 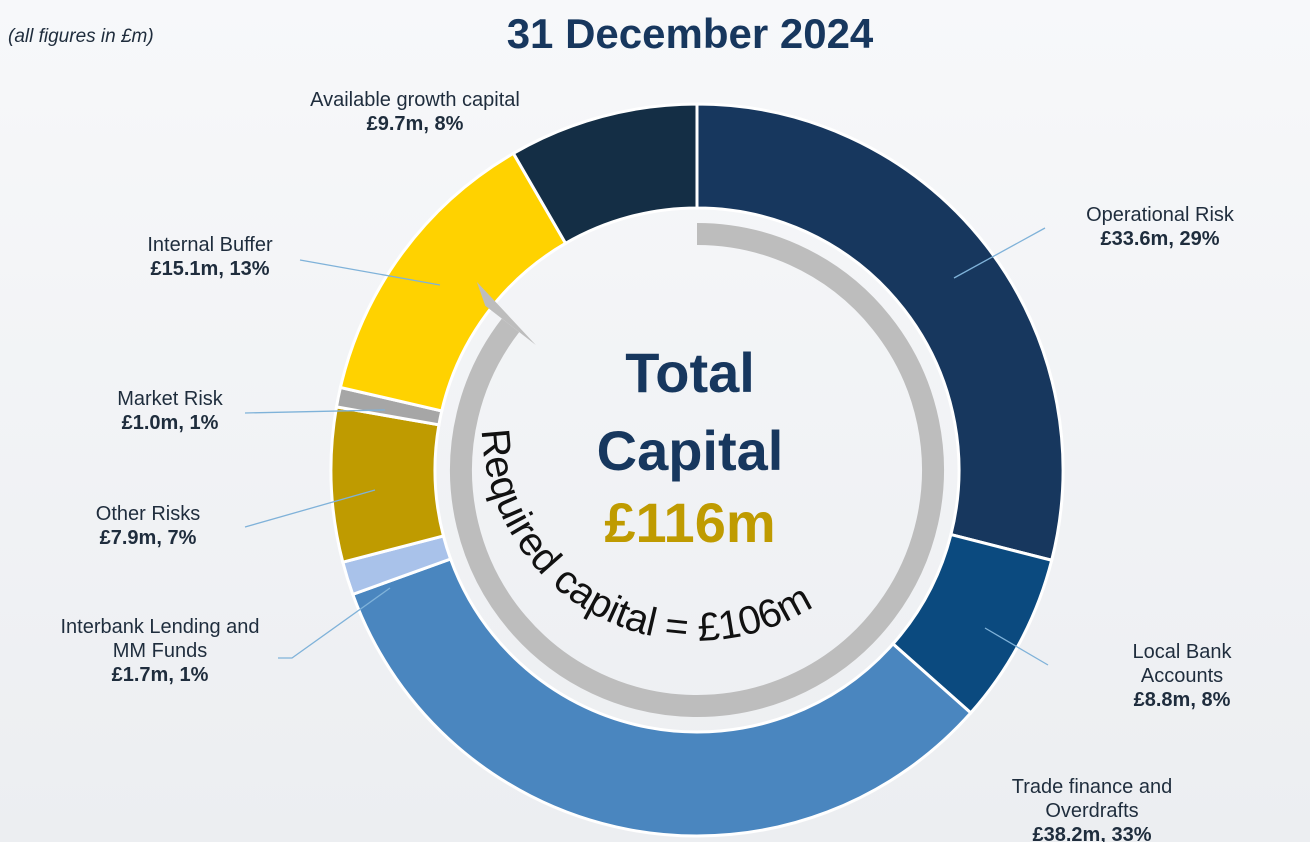 I want to click on segment-label: Trade finance and Overdrafts £38.2m, 33%, so click(x=1092, y=808).